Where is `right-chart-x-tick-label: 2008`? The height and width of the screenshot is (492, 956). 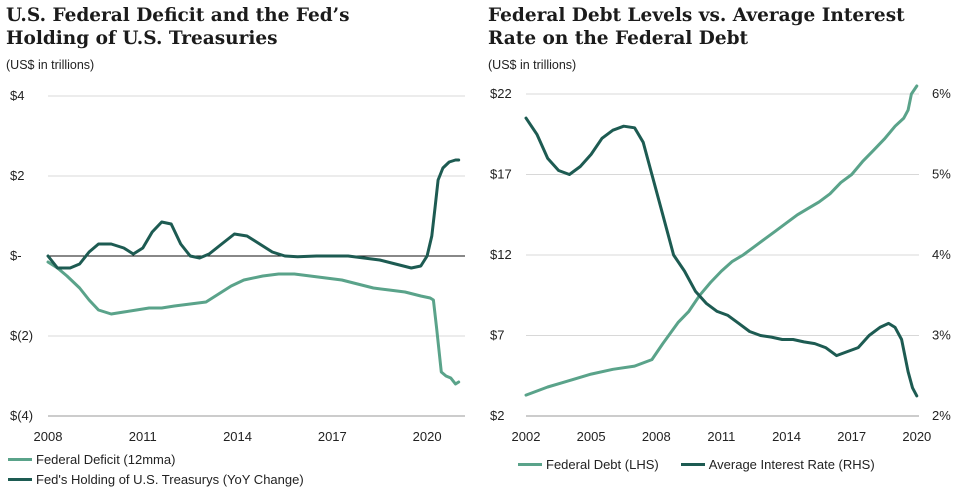 right-chart-x-tick-label: 2008 is located at coordinates (656, 436).